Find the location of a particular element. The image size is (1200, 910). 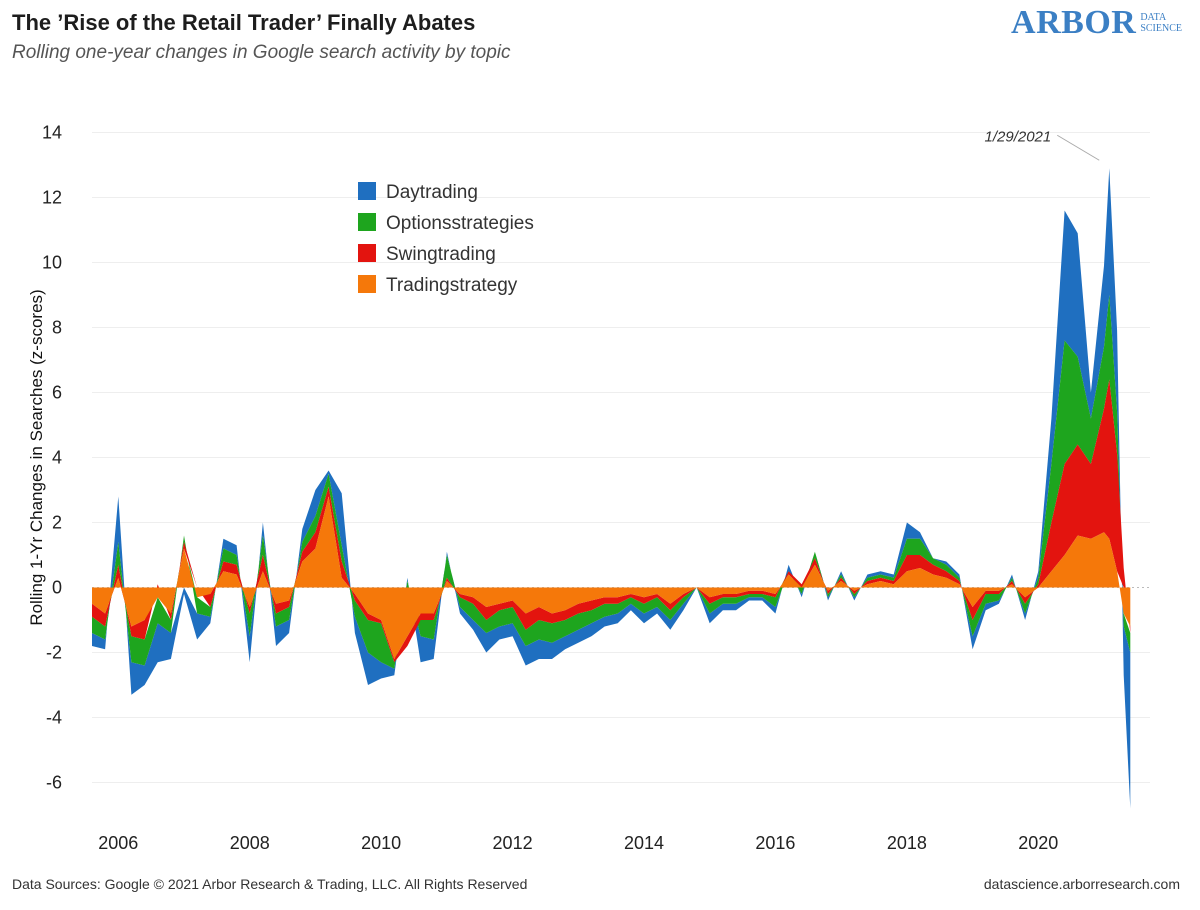

y-tick-label: -4 is located at coordinates (54, 718).